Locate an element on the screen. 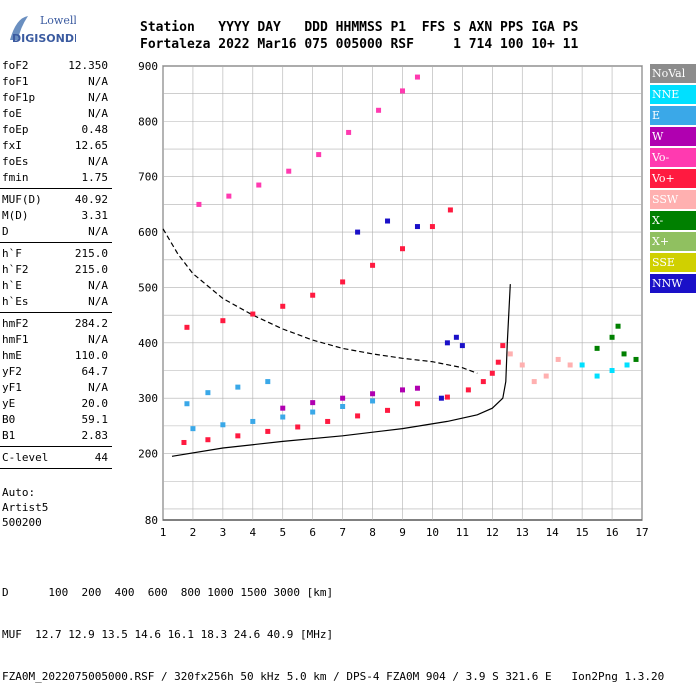  param-name: hmF2 is located at coordinates (15, 323).